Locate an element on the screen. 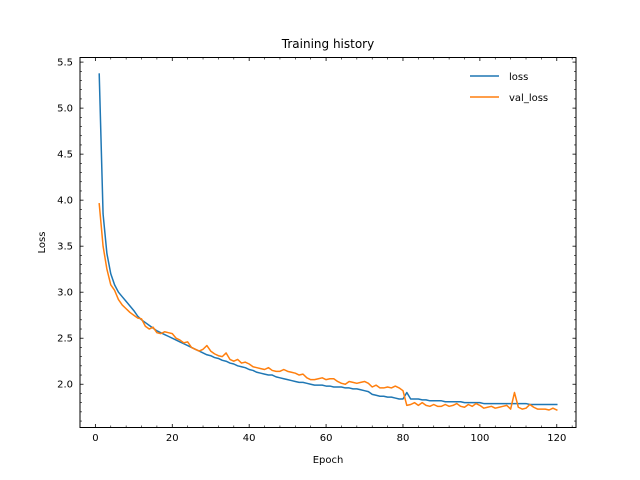 This screenshot has height=480, width=640. y-tick-label: 3.0 is located at coordinates (65, 293).